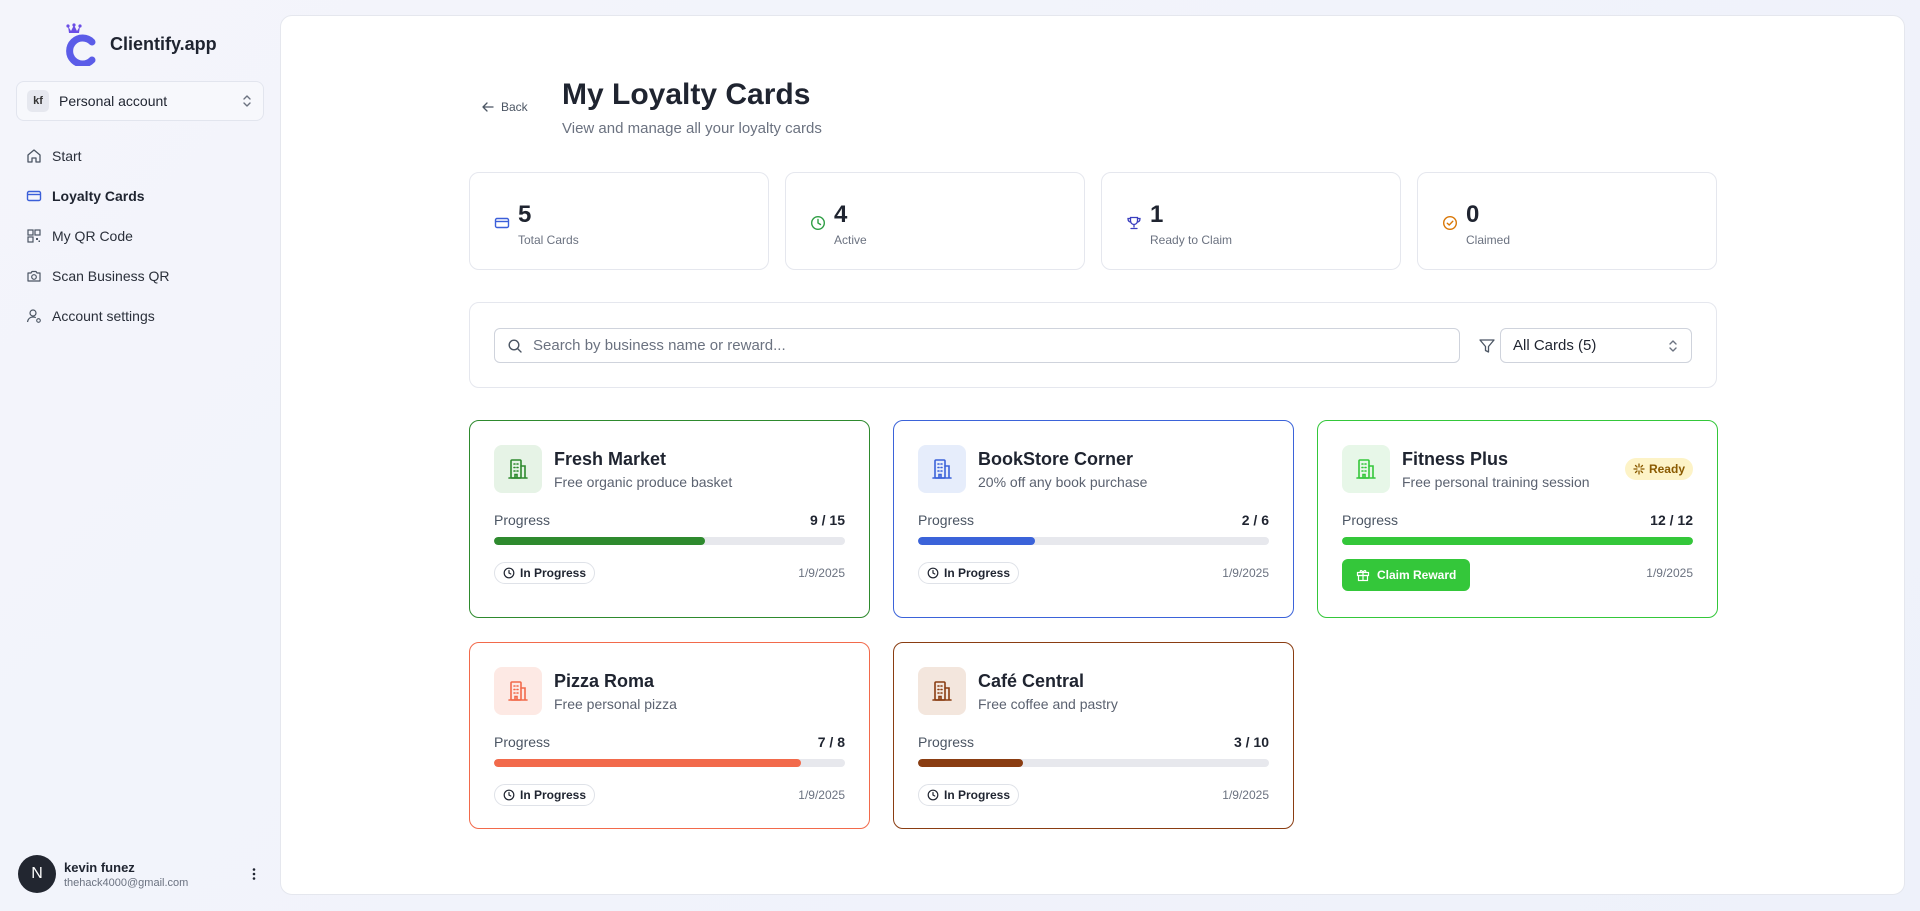  I want to click on back-label: Back, so click(514, 107).